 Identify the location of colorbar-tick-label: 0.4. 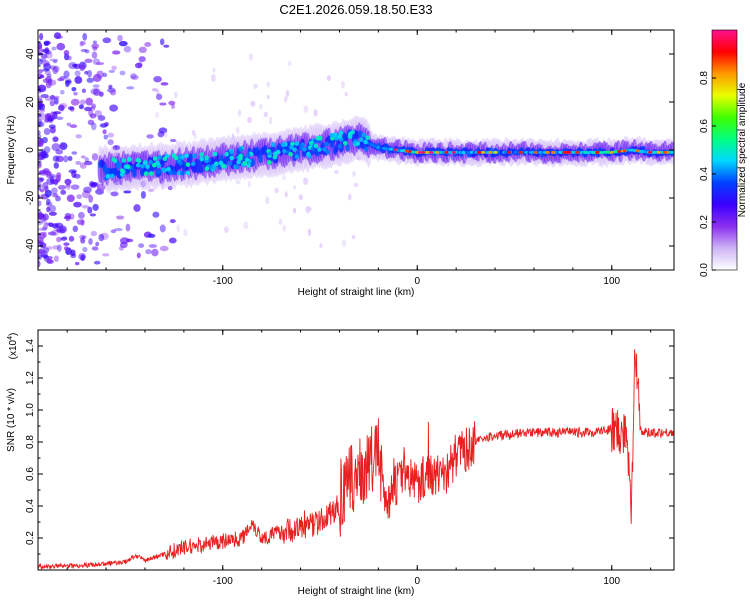
(704, 174).